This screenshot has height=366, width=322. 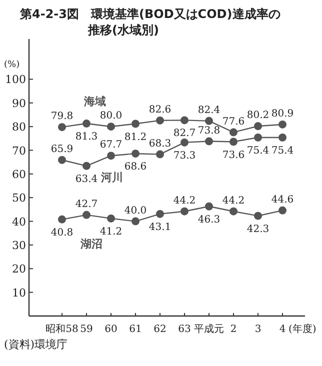 What do you see at coordinates (19, 127) in the screenshot?
I see `y-tick-label: 80` at bounding box center [19, 127].